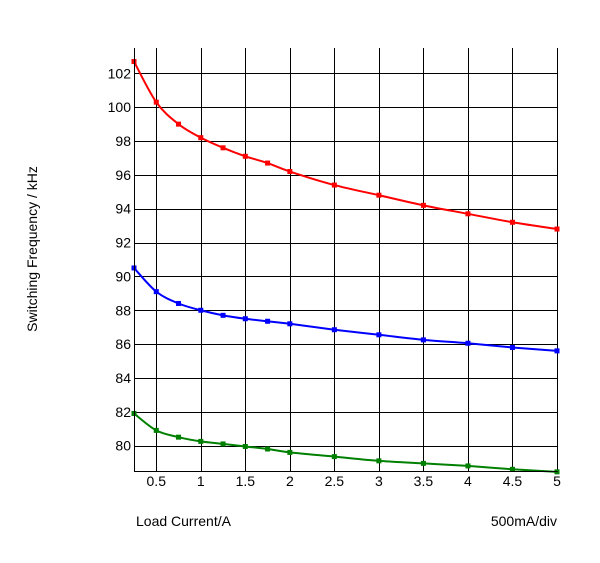  What do you see at coordinates (184, 521) in the screenshot?
I see `x-axis-label: Load Current/A` at bounding box center [184, 521].